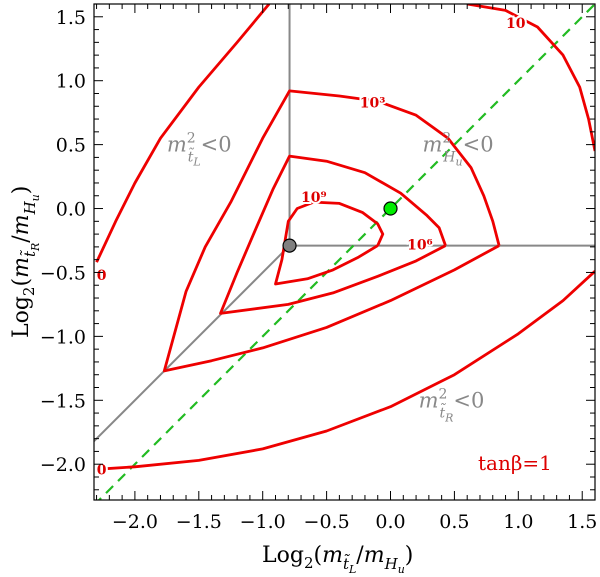 The width and height of the screenshot is (600, 577). What do you see at coordinates (199, 522) in the screenshot?
I see `x-tick-label: −1.5` at bounding box center [199, 522].